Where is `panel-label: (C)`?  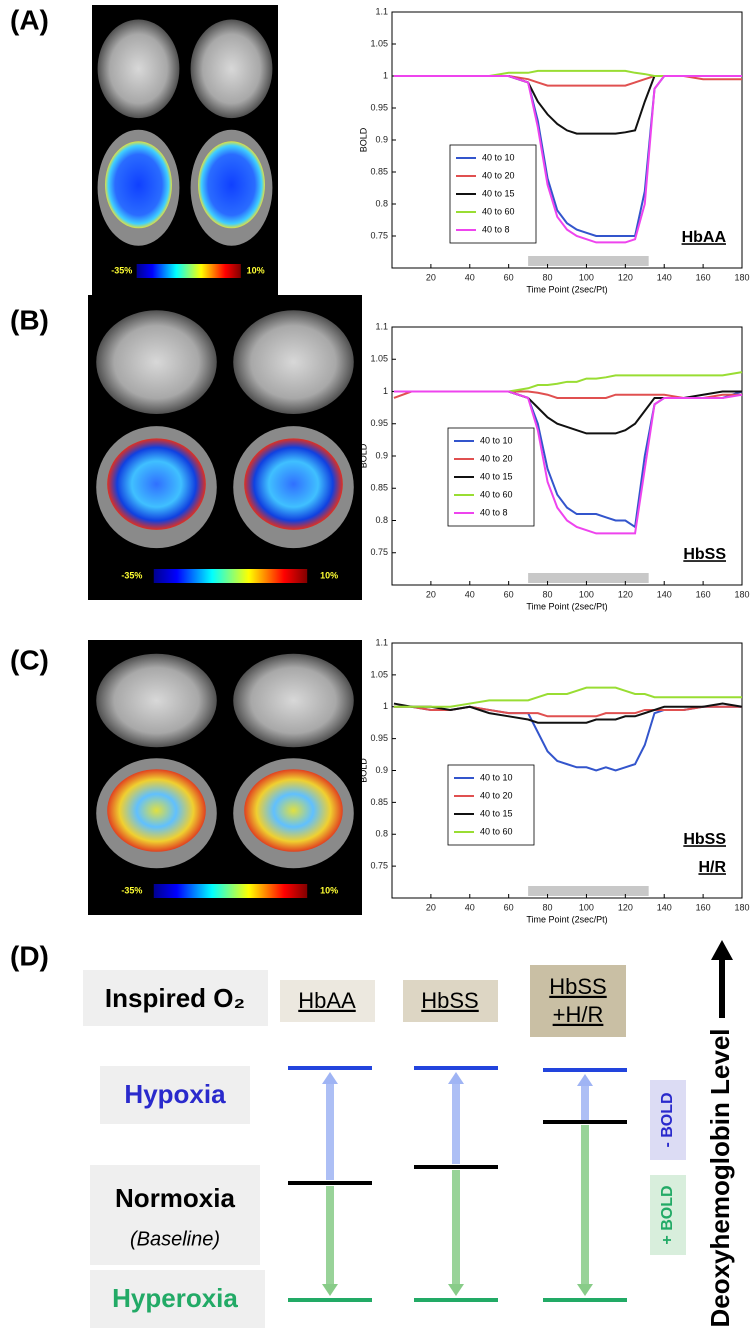
panel-label: (C) is located at coordinates (29, 659).